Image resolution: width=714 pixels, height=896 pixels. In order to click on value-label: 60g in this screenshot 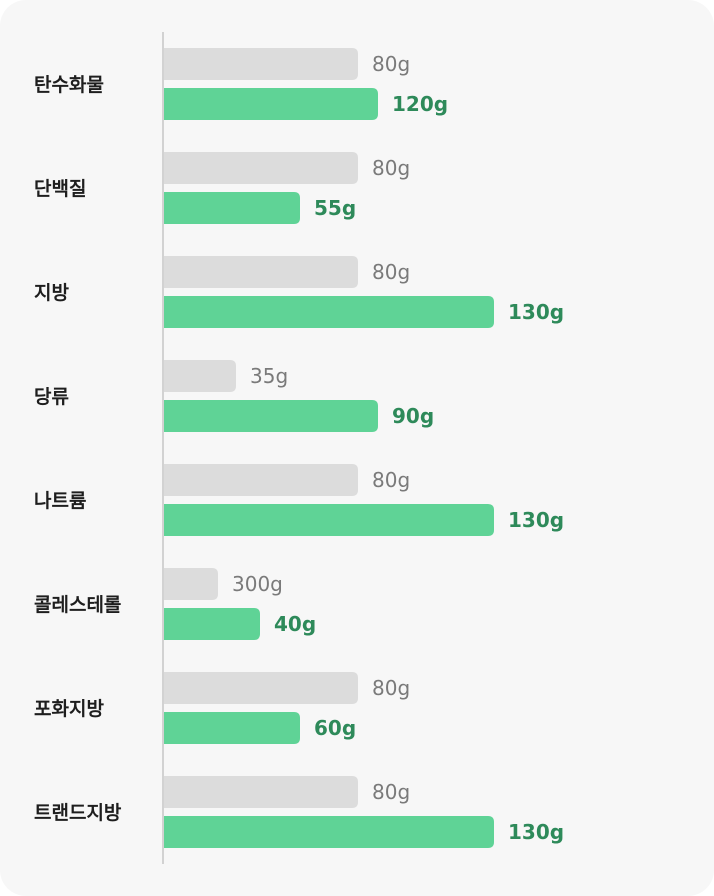, I will do `click(335, 728)`.